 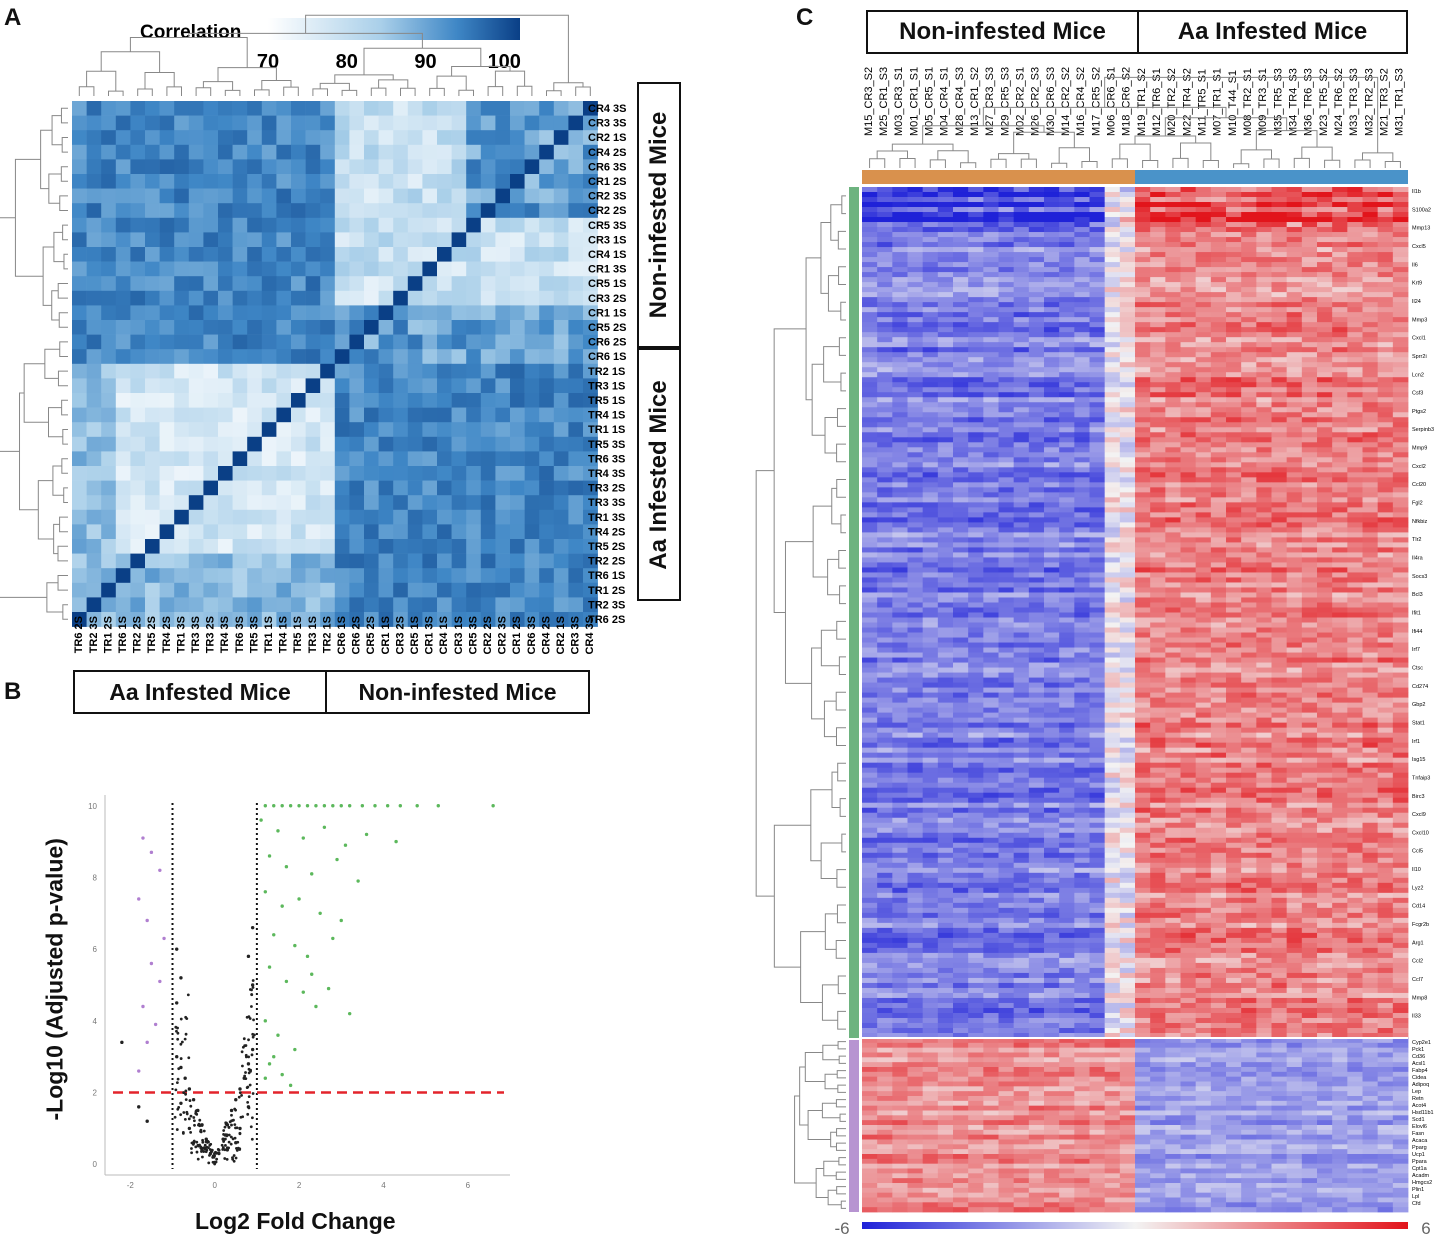 What do you see at coordinates (607, 270) in the screenshot?
I see `row-label: CR1 3S` at bounding box center [607, 270].